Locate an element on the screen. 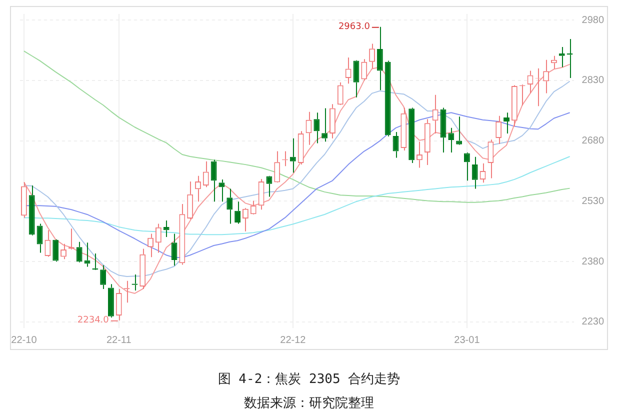  y-tick-label: 2230 is located at coordinates (593, 322).